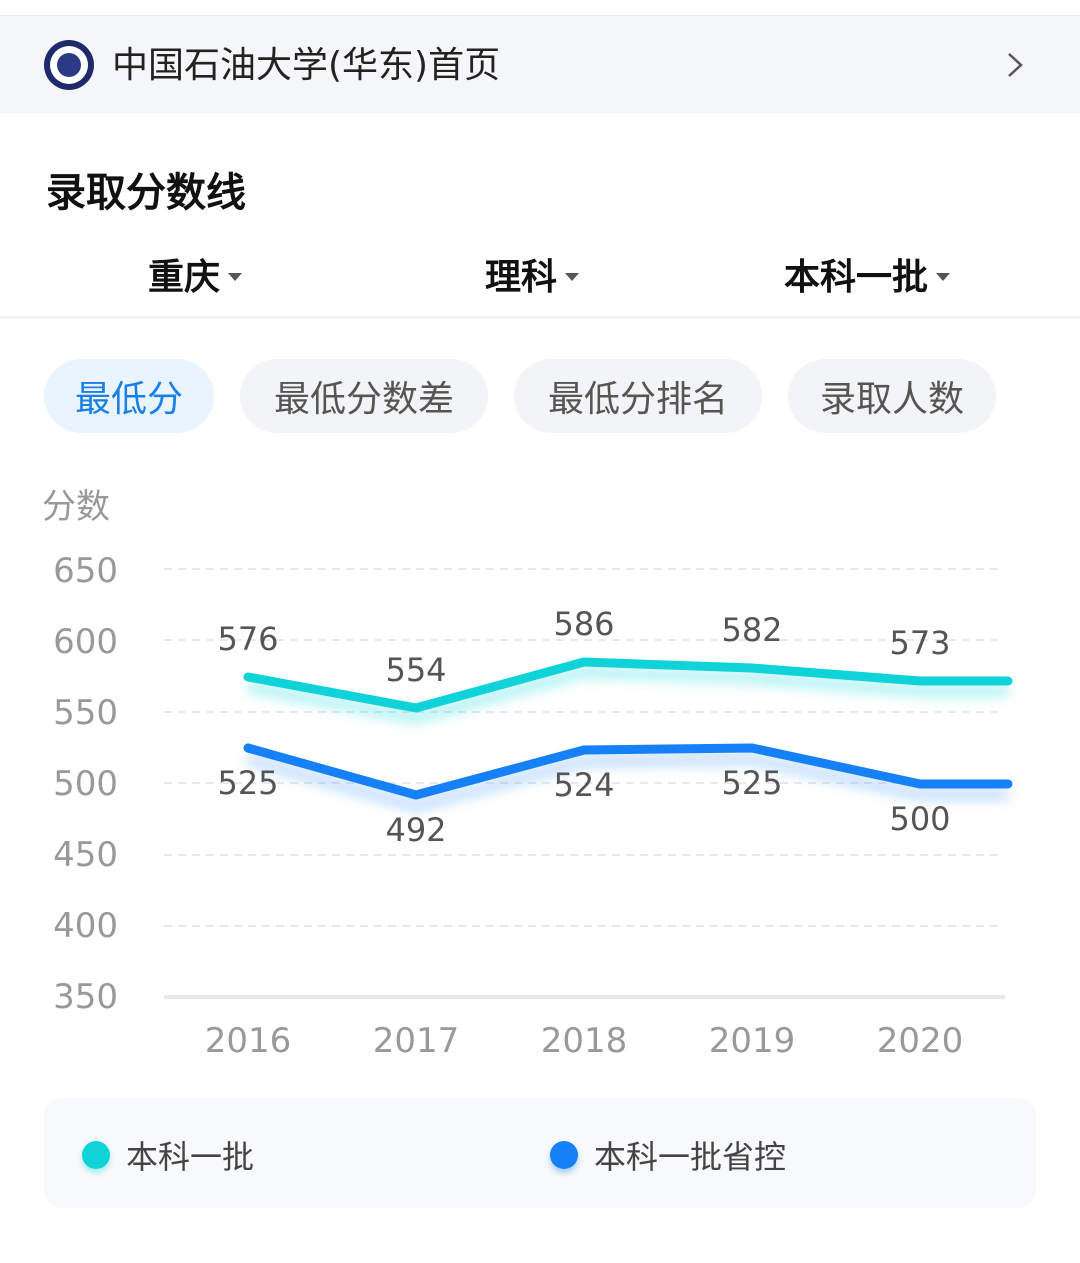 This screenshot has height=1263, width=1080. Describe the element at coordinates (892, 396) in the screenshot. I see `tab-admission-count: 录取人数` at that location.